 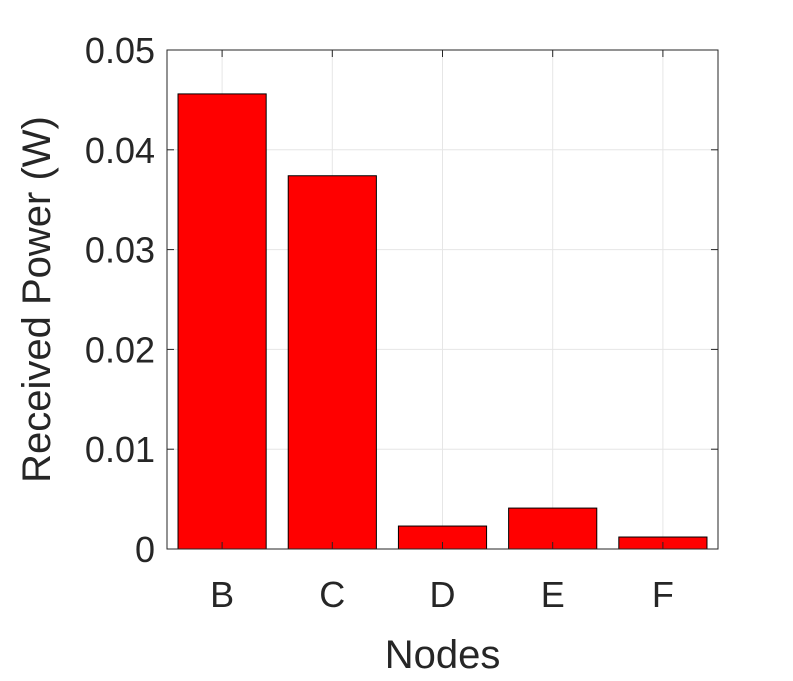 What do you see at coordinates (553, 594) in the screenshot?
I see `x-tick-label: E` at bounding box center [553, 594].